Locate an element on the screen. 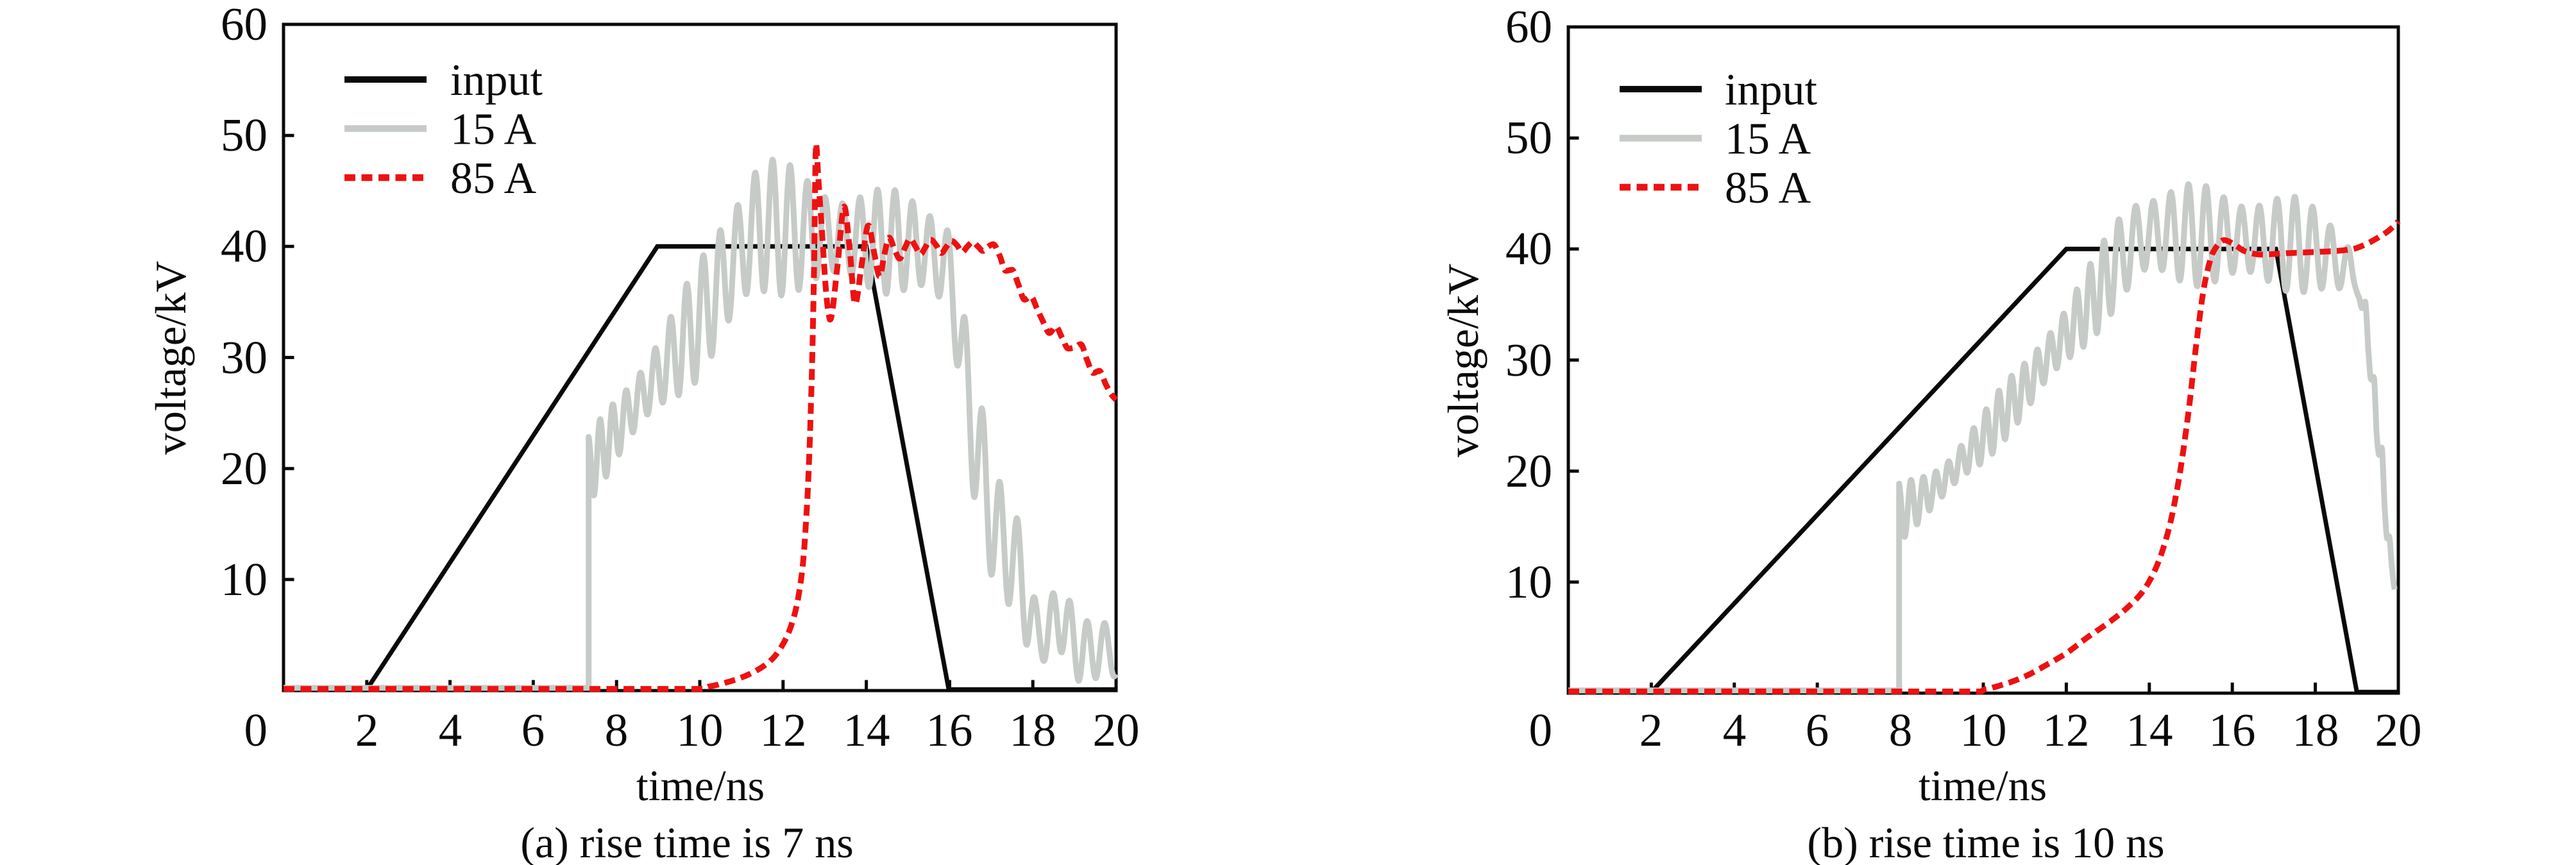 This screenshot has width=2576, height=865. svg-text: (a) rise time is 7 ns is located at coordinates (686, 841).